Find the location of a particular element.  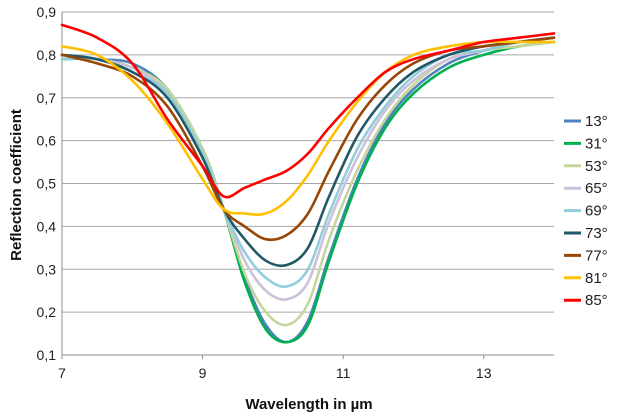

x-tick-label: 7 is located at coordinates (62, 373).